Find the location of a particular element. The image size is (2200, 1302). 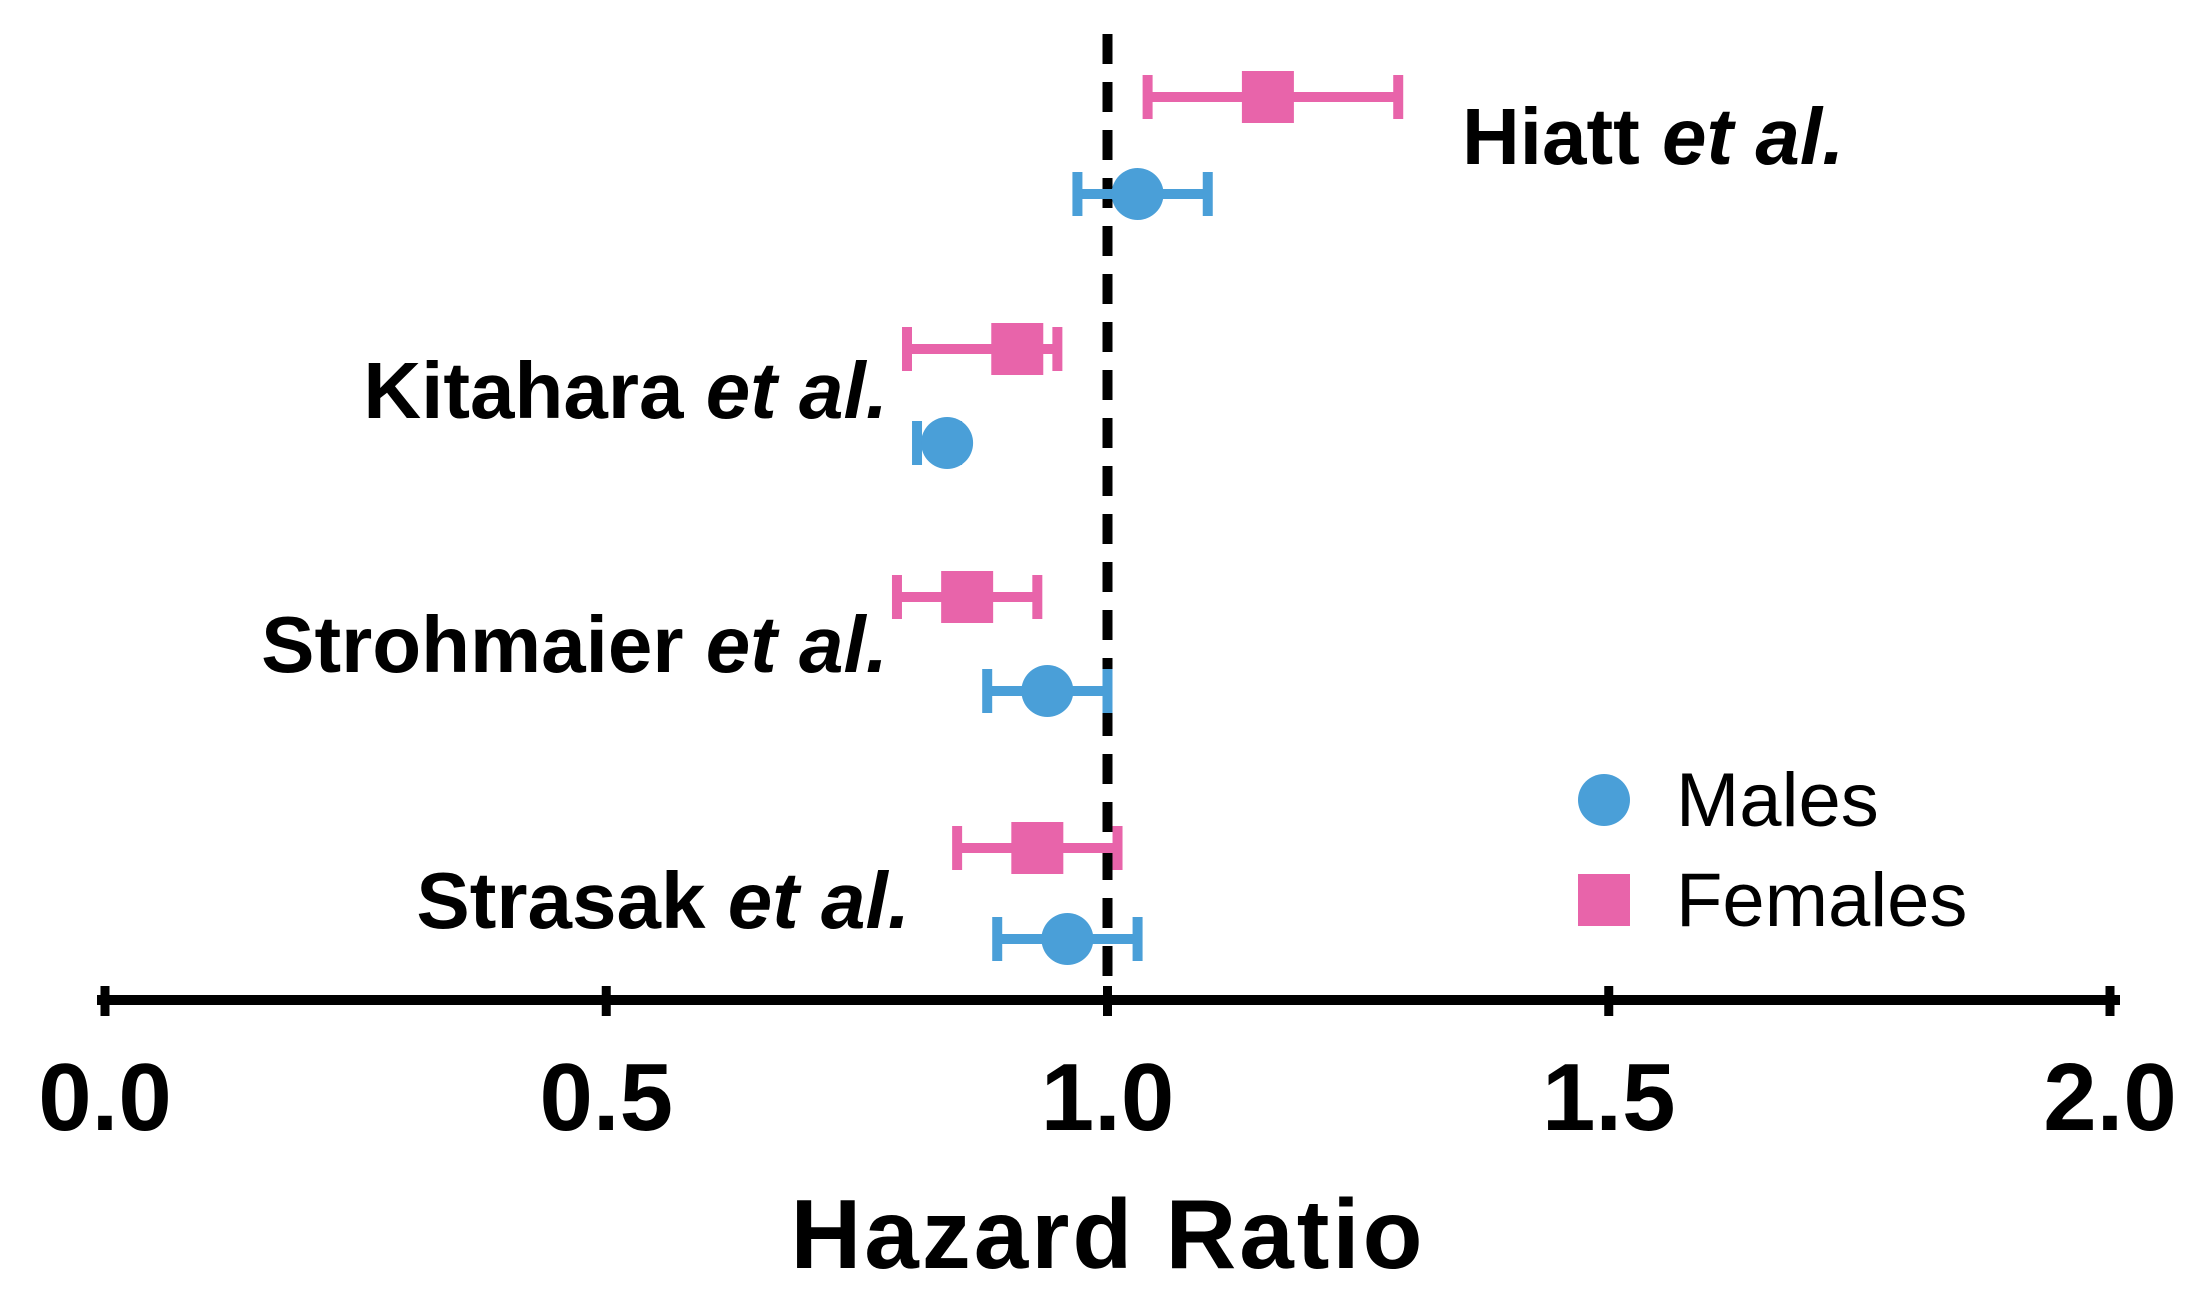

x-axis-ticks: 0.0 0.5 1.0 1.5 2.0 is located at coordinates (1107, 1068).